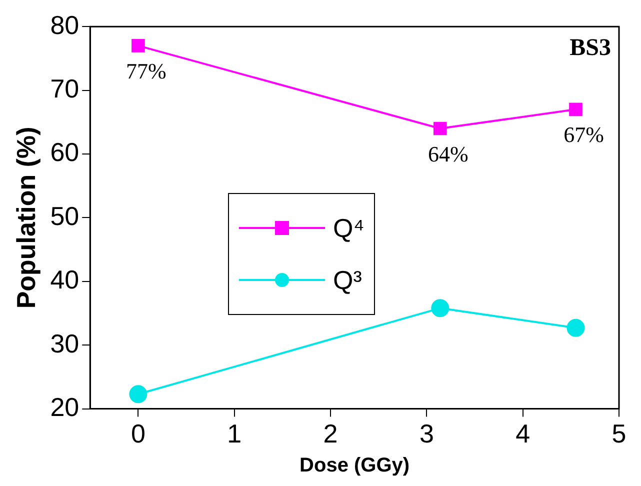 The width and height of the screenshot is (641, 486). What do you see at coordinates (590, 47) in the screenshot?
I see `annotation: BS3` at bounding box center [590, 47].